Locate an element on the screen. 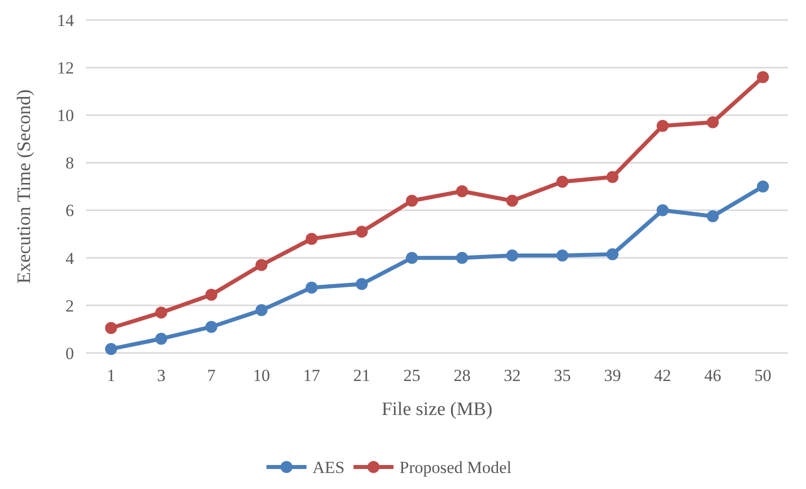  y-tick-label: 8 is located at coordinates (70, 163).